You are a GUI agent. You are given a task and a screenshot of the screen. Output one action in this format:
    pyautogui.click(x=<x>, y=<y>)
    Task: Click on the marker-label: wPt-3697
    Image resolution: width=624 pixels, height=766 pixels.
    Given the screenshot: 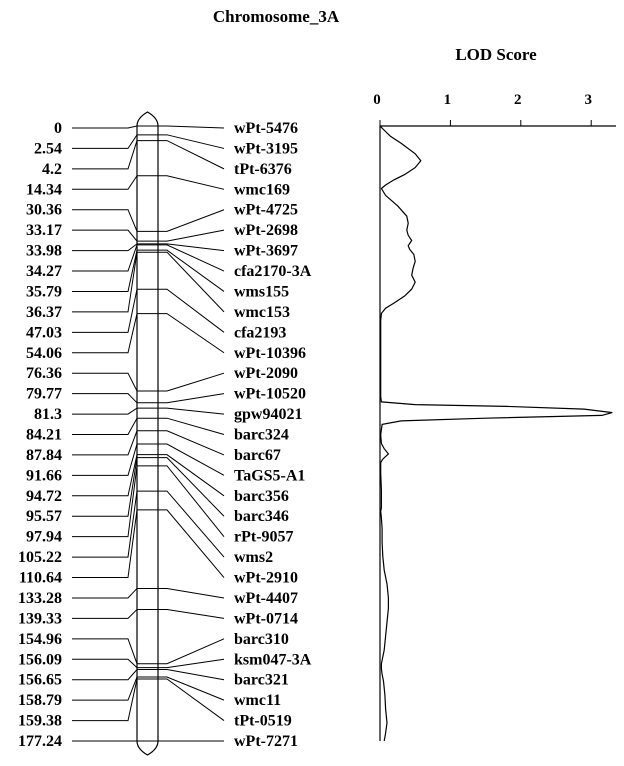 What is the action you would take?
    pyautogui.click(x=266, y=251)
    